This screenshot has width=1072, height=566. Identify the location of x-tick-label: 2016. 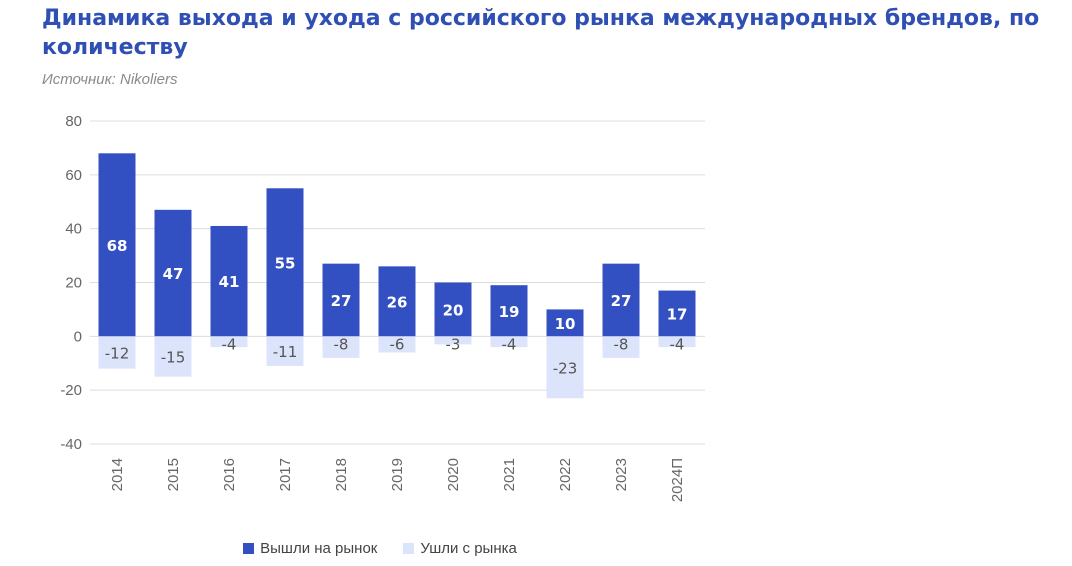
(229, 474).